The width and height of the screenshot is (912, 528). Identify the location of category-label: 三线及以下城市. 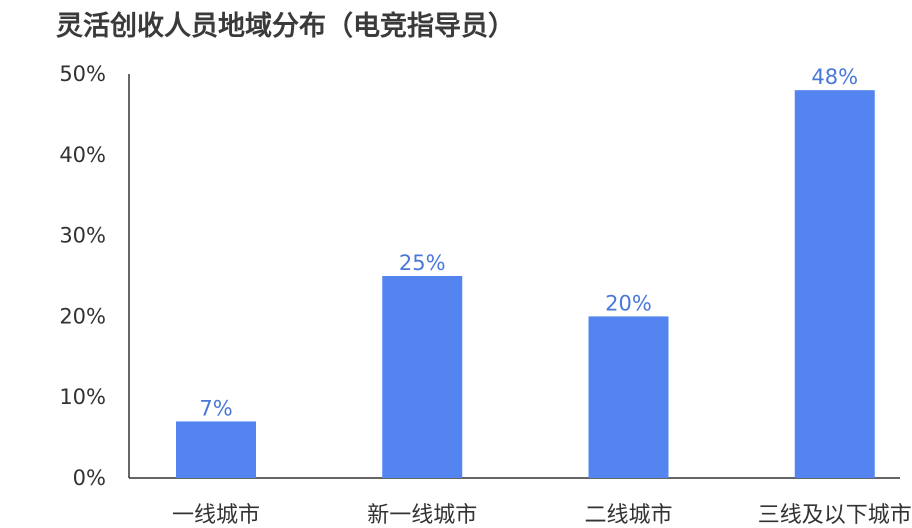
(835, 515).